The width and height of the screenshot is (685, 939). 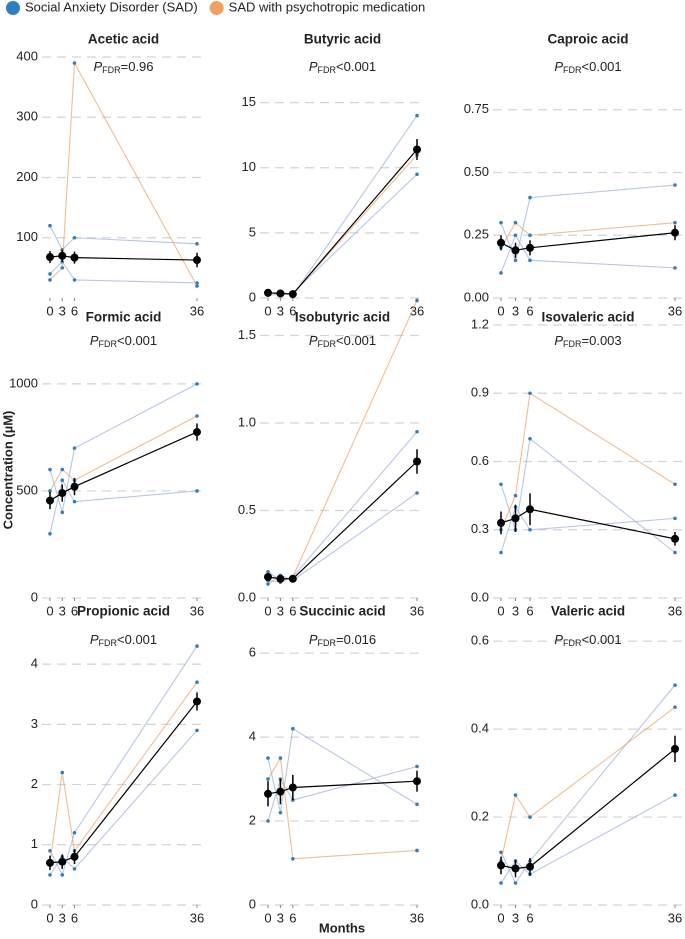 I want to click on panel-title: Succinic acid, so click(x=342, y=611).